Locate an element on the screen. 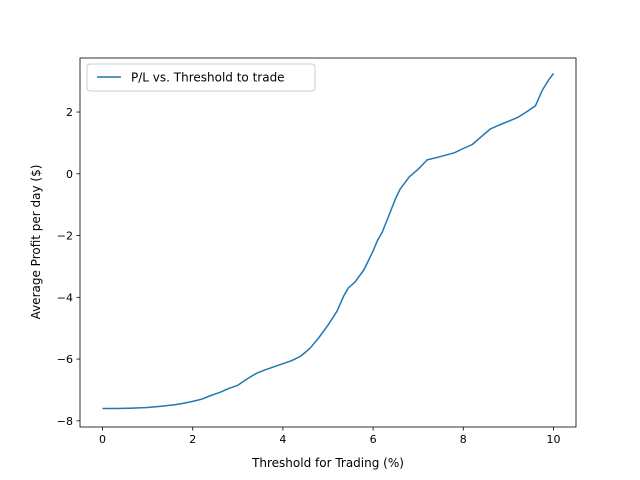  y-axis-ticks: −8 −6 −4 −2 0 2 is located at coordinates (68, 267).